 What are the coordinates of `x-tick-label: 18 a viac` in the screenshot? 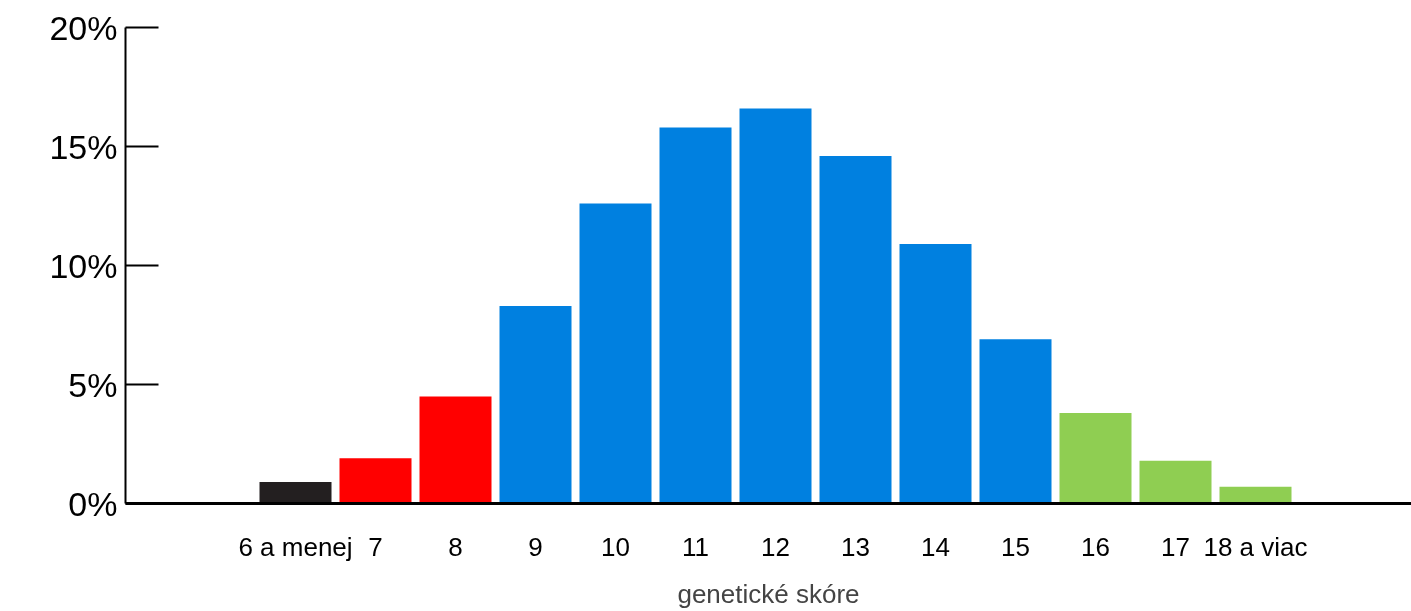 It's located at (1255, 546).